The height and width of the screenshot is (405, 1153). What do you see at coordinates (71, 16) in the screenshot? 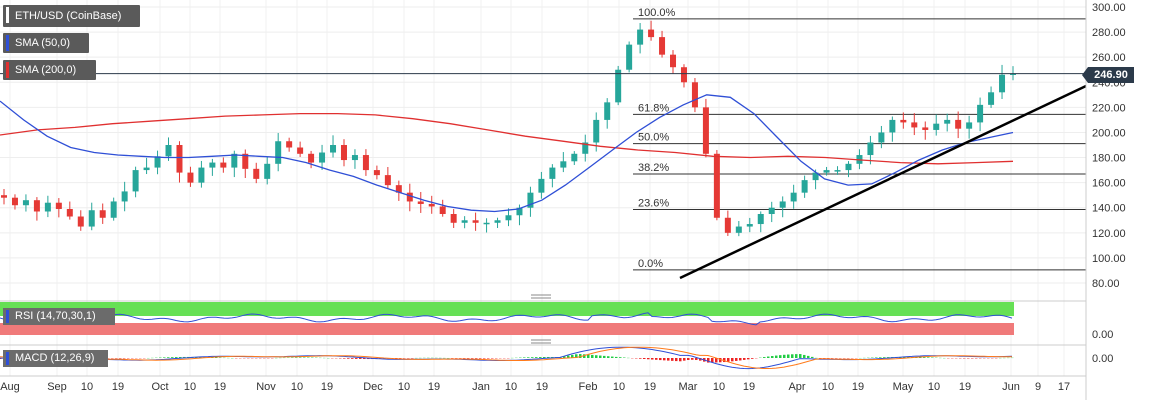
I see `symbol-legend: ETH/USD (CoinBase)` at bounding box center [71, 16].